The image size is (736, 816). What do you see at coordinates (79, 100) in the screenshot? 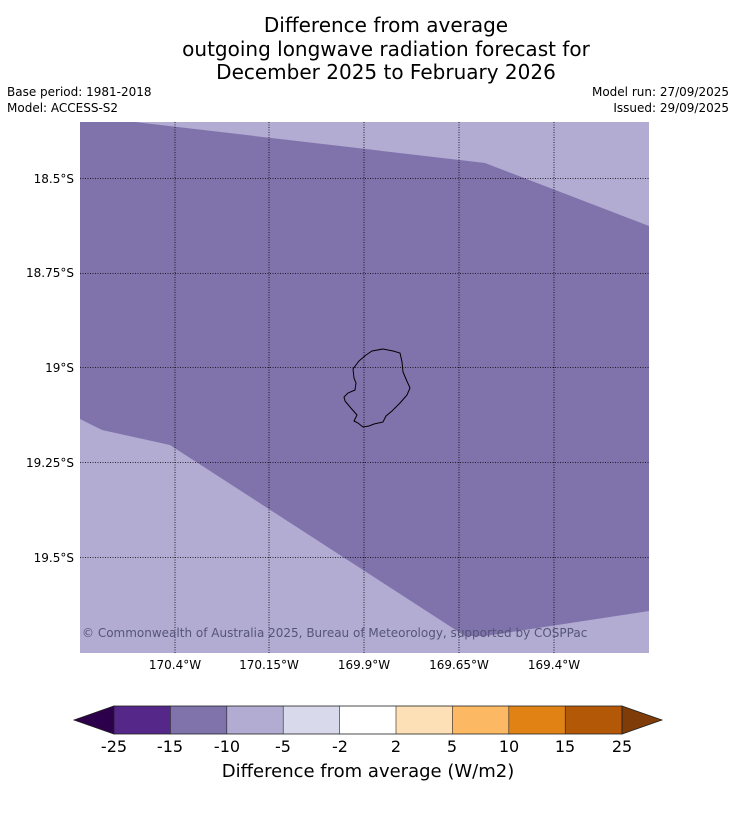
I see `meta-left: Base period: 1981-2018 Model: ACCESS-S2` at bounding box center [79, 100].